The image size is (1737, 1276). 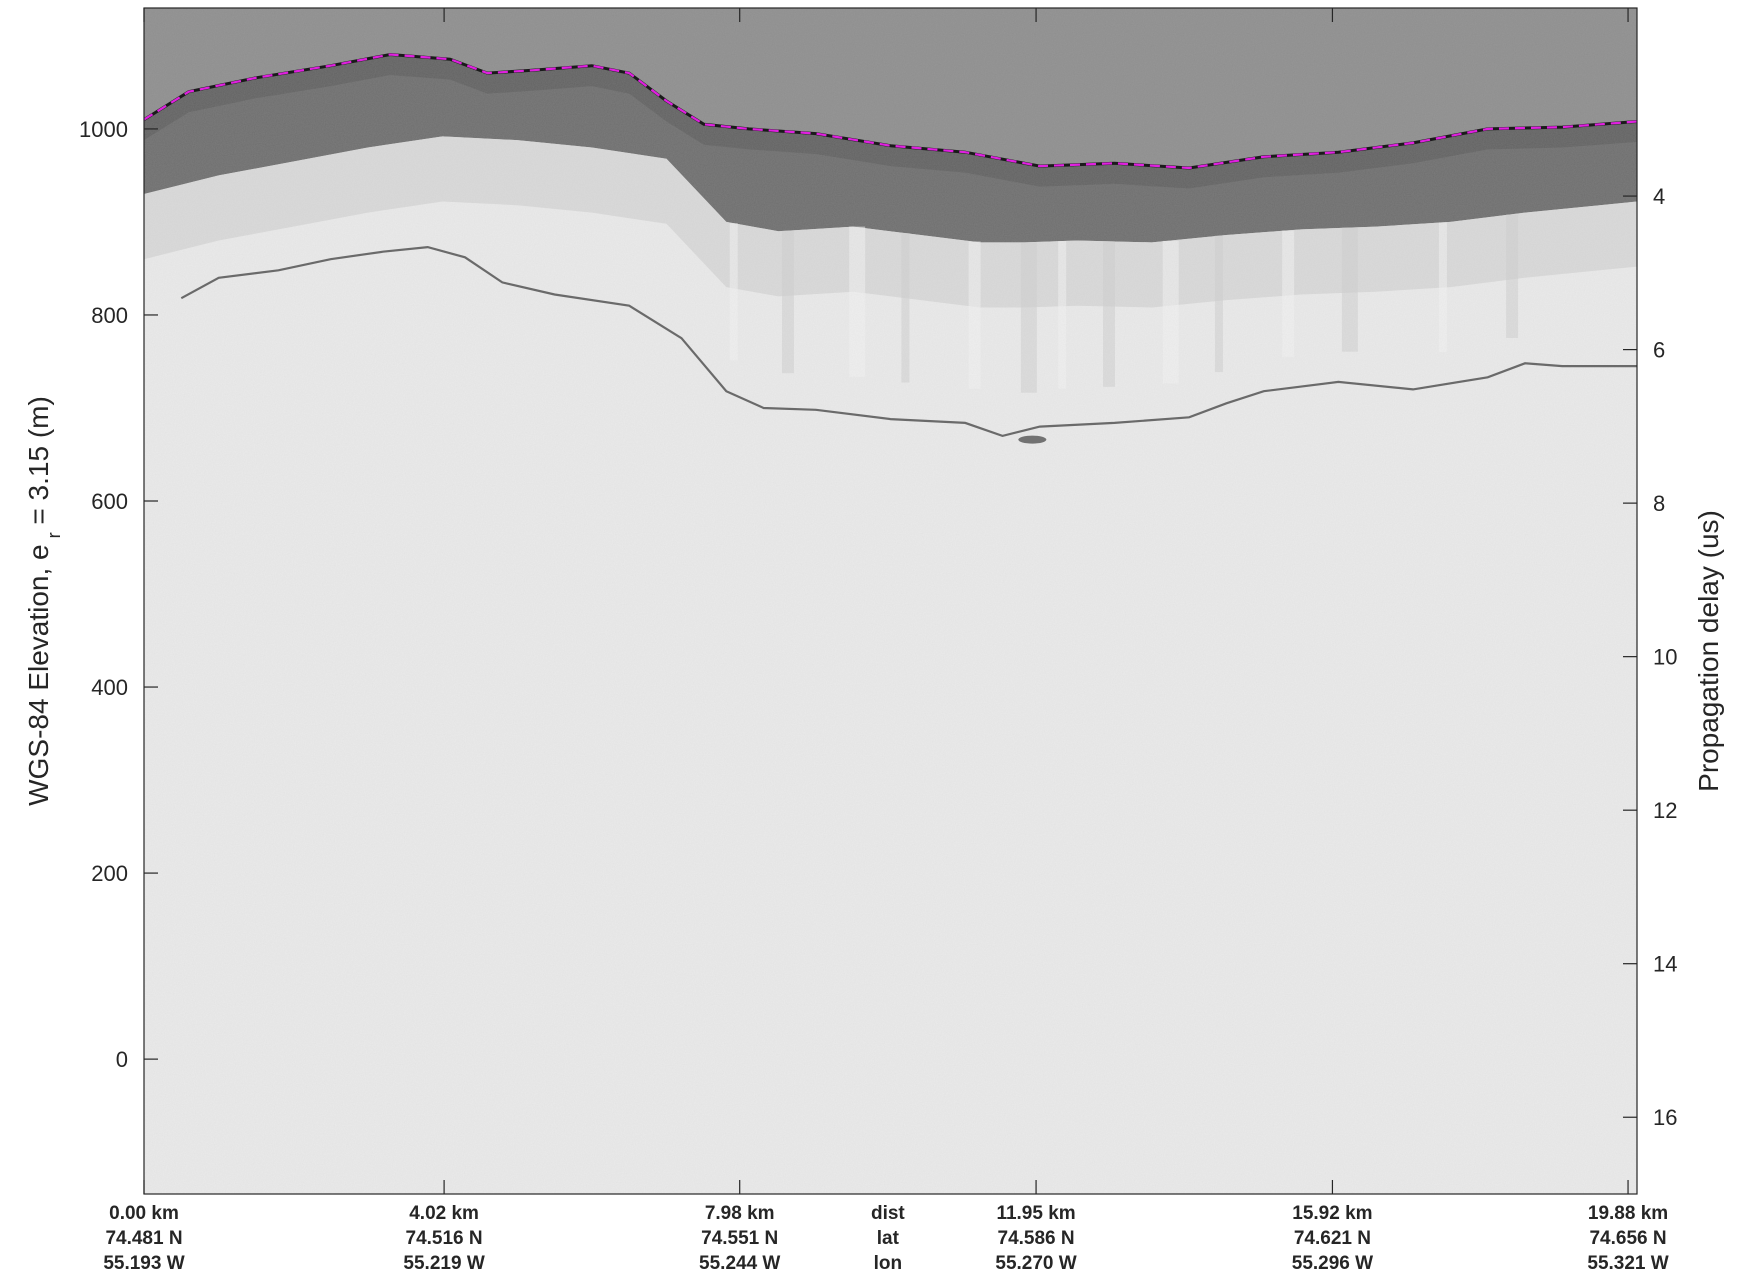 I want to click on x-row-name-lon: lon, so click(x=888, y=1263).